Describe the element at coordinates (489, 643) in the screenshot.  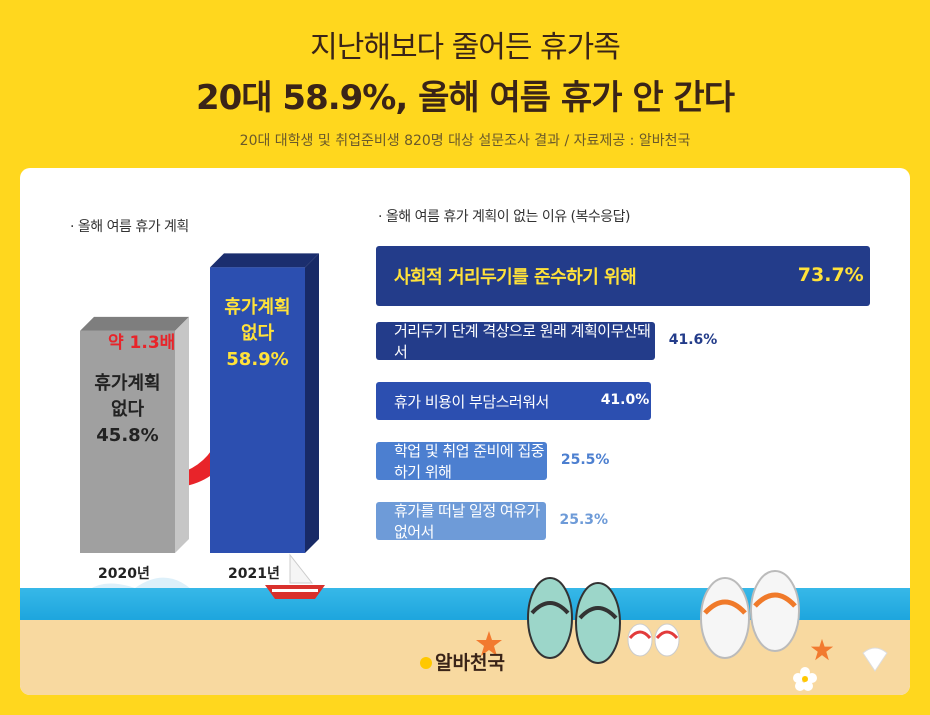
I see `starfish-icon` at that location.